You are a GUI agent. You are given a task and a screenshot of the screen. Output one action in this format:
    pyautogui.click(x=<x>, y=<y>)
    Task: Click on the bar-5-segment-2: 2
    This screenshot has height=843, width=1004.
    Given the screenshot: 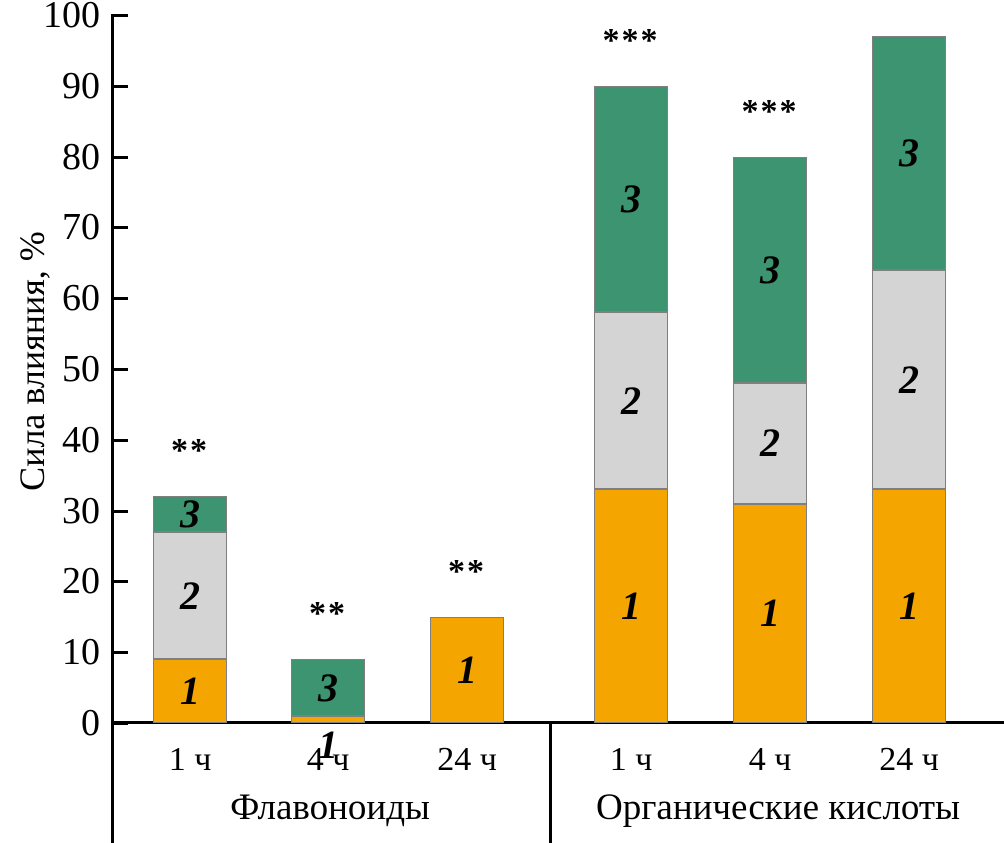 What is the action you would take?
    pyautogui.click(x=770, y=443)
    